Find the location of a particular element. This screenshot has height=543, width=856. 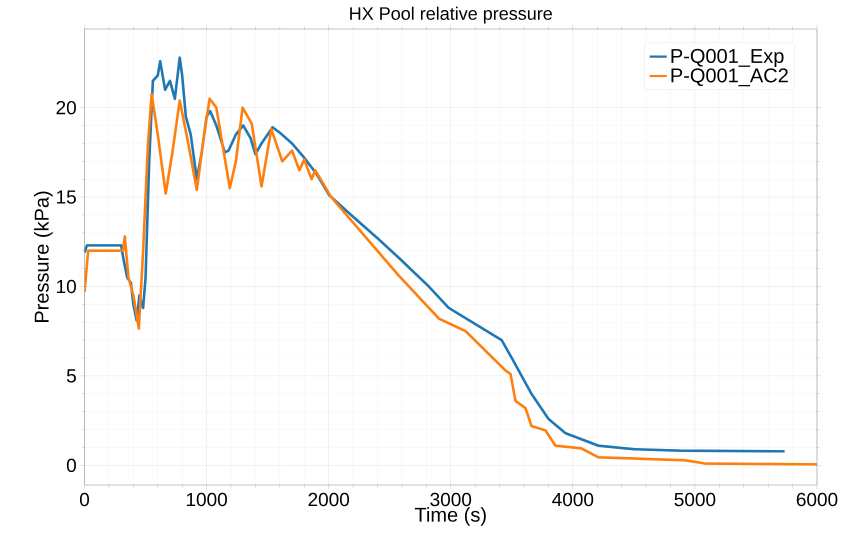

y-tick-label: 5 is located at coordinates (71, 376).